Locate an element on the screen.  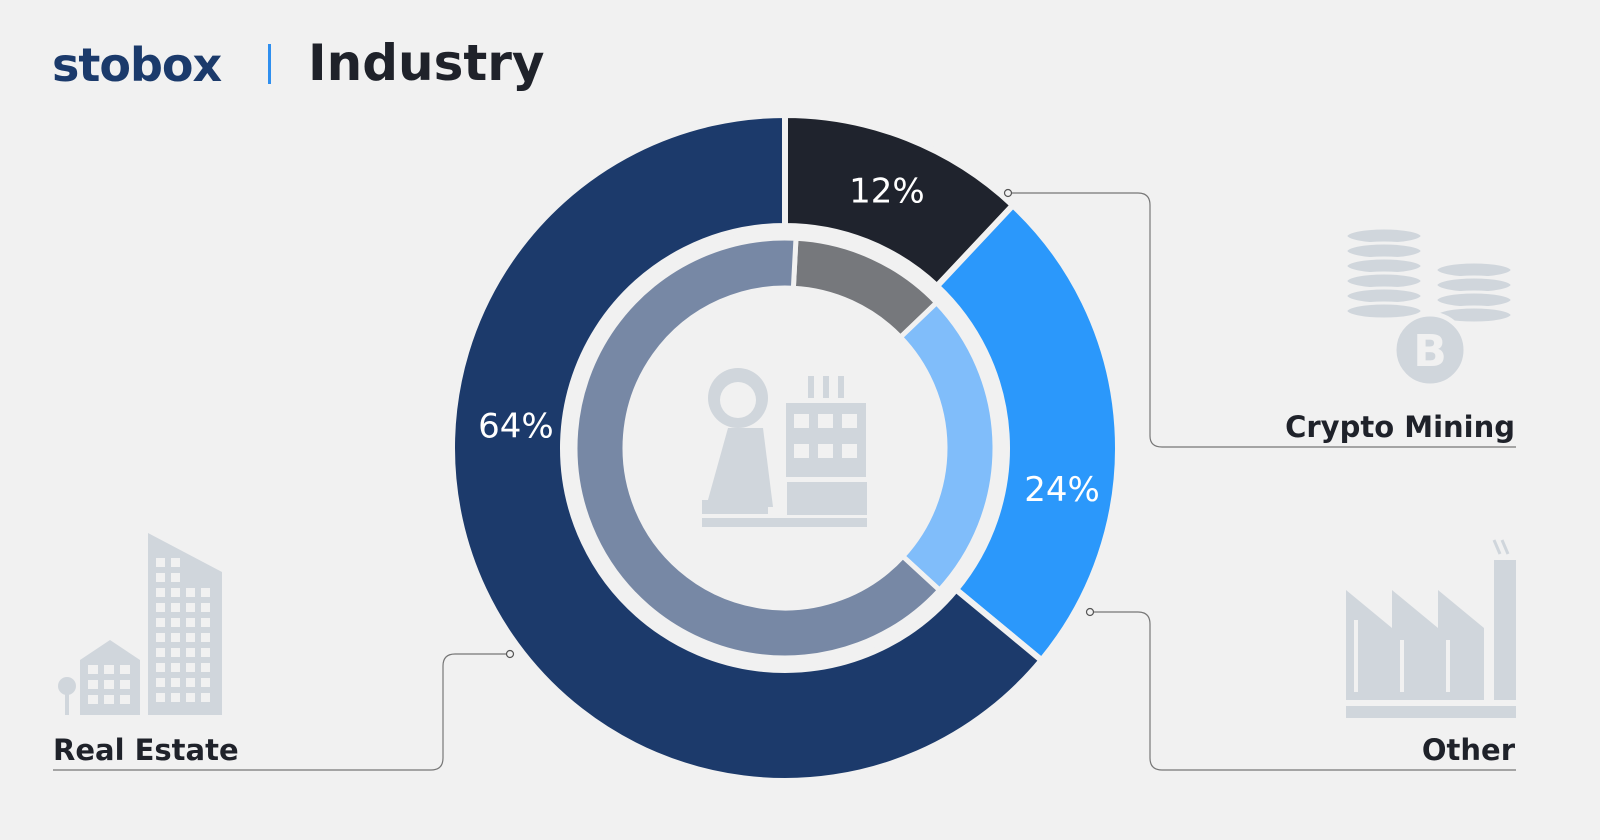
value-label: 64% is located at coordinates (516, 426).